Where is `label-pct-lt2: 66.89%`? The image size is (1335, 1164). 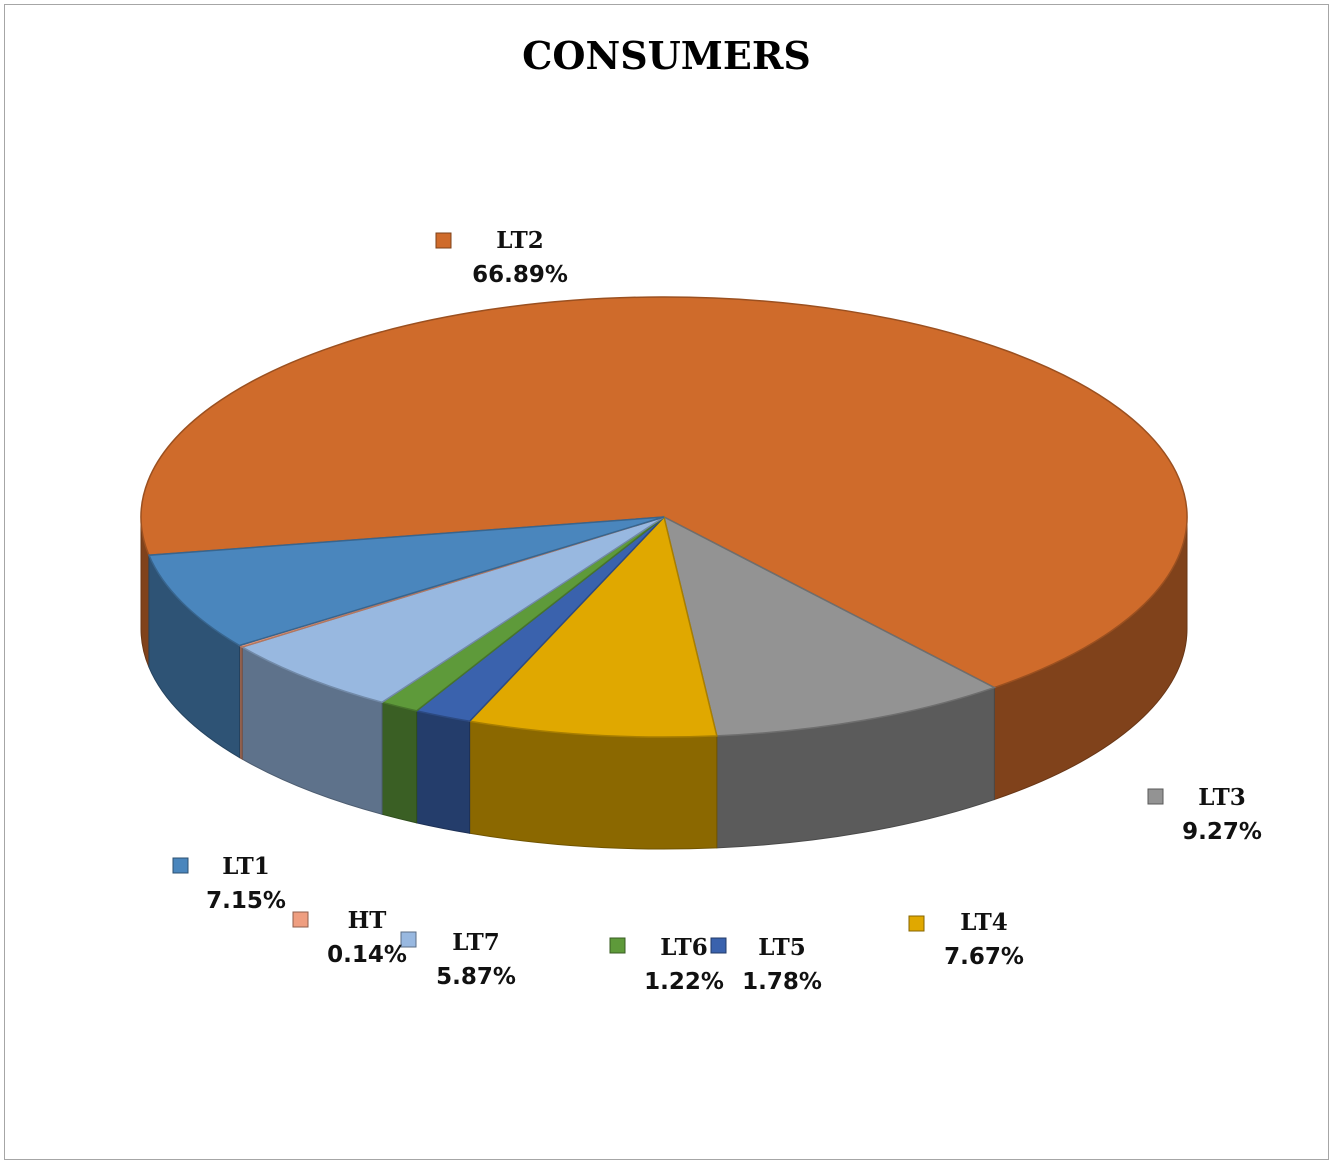 label-pct-lt2: 66.89% is located at coordinates (520, 275).